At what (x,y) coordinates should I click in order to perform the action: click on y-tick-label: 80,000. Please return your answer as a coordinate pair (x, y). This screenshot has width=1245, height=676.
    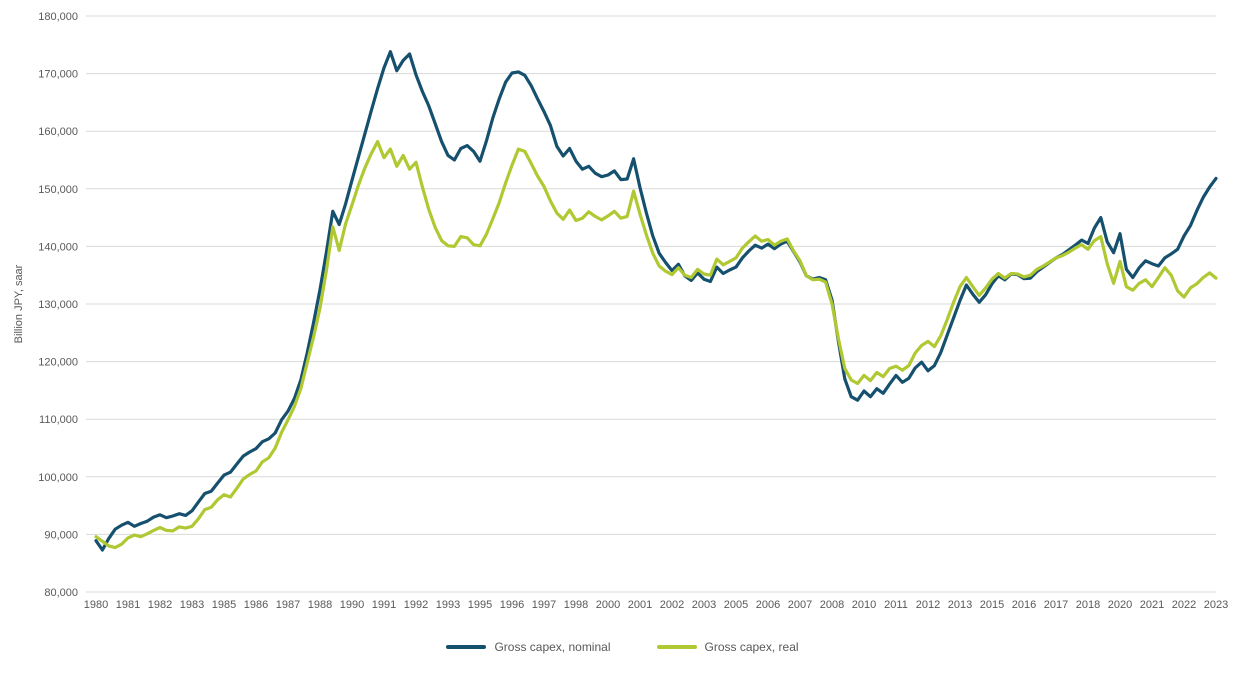
    Looking at the image, I should click on (61, 593).